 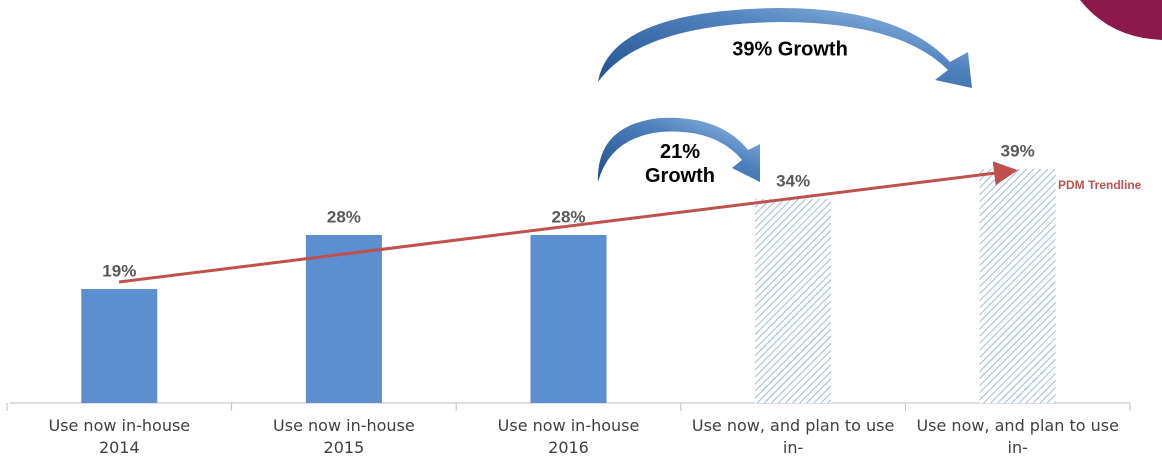 I want to click on logo, so click(x=1121, y=20).